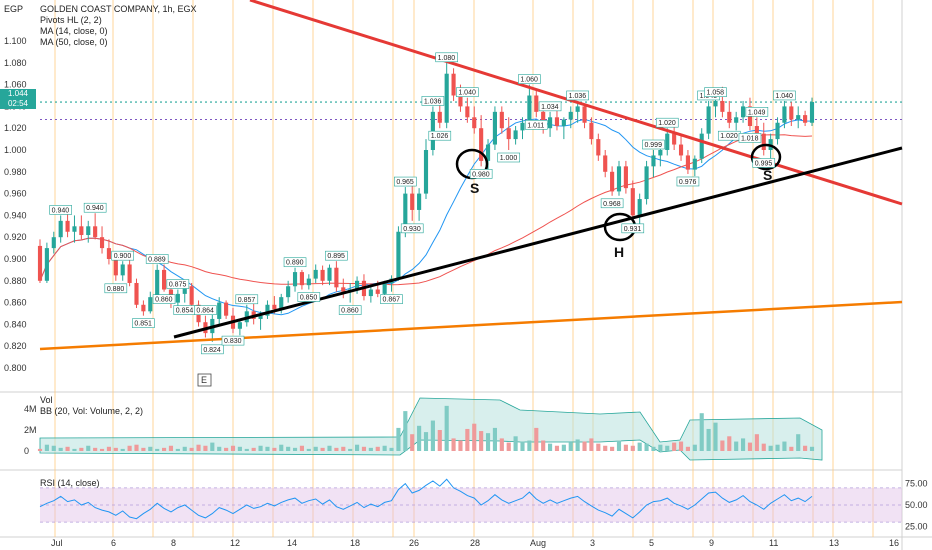 This screenshot has width=932, height=550. Describe the element at coordinates (70, 483) in the screenshot. I see `rsi-legend: RSI (14, close)` at that location.